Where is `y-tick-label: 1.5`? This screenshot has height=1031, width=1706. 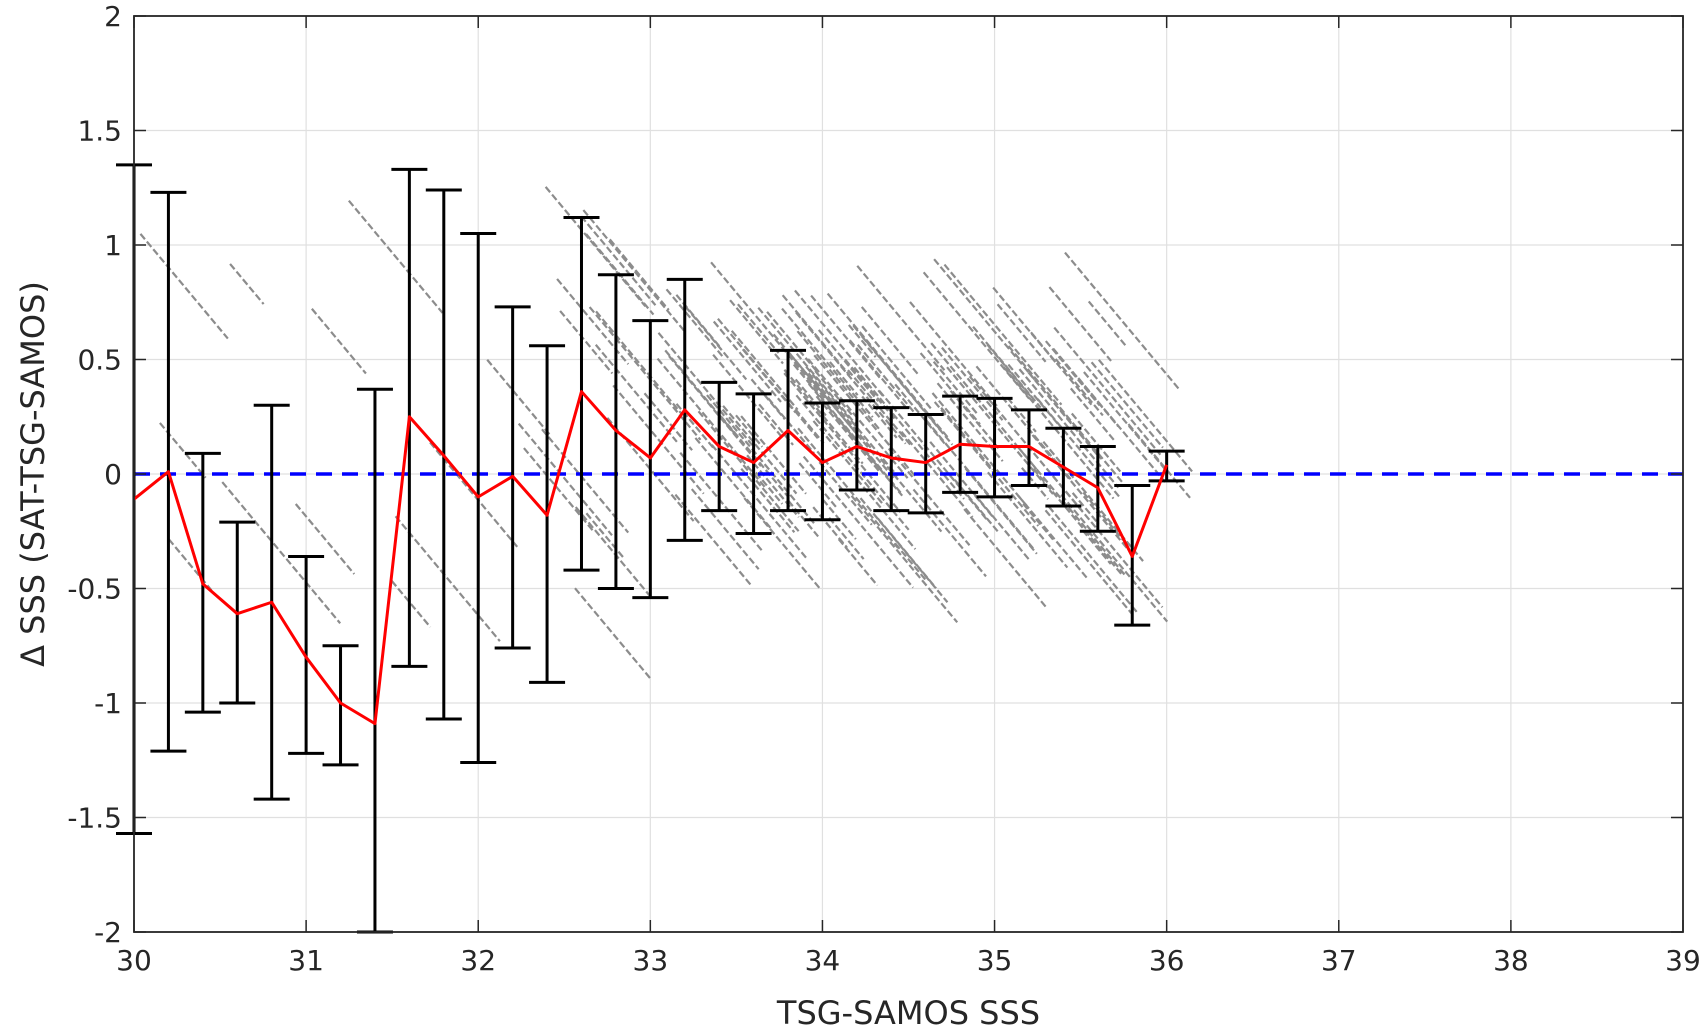
y-tick-label: 1.5 is located at coordinates (99, 131).